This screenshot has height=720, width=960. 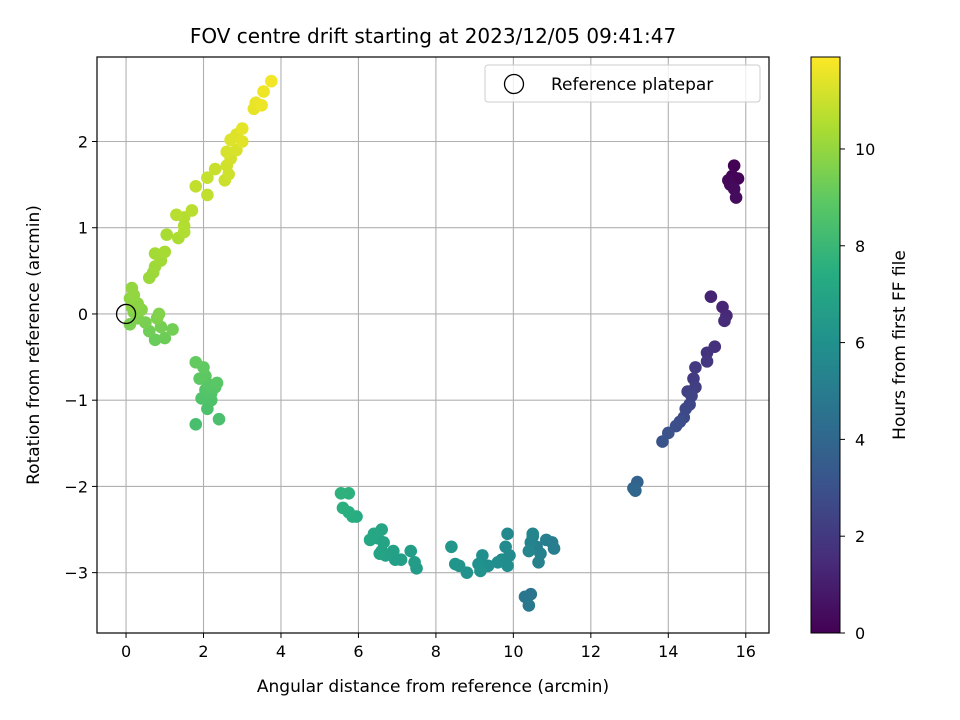 What do you see at coordinates (34, 345) in the screenshot?
I see `y-axis-label: Rotation from reference (arcmin)` at bounding box center [34, 345].